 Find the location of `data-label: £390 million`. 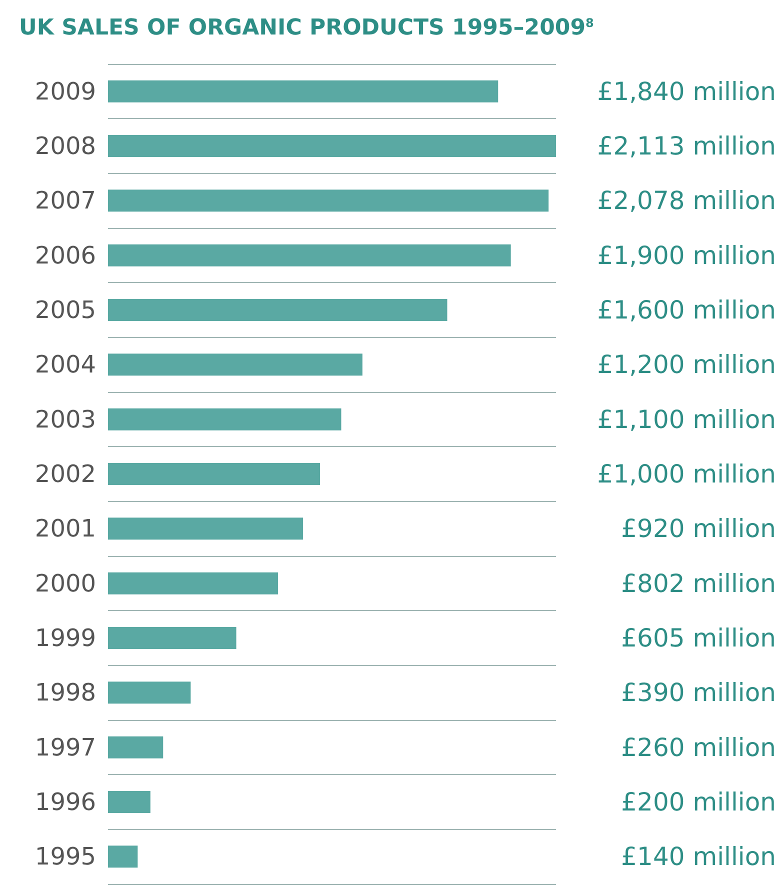

data-label: £390 million is located at coordinates (698, 693).